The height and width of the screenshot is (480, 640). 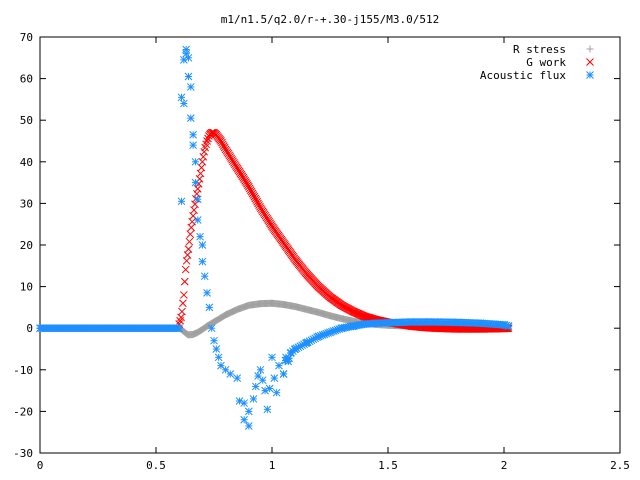 What do you see at coordinates (156, 465) in the screenshot?
I see `x-tick-label: 0.5` at bounding box center [156, 465].